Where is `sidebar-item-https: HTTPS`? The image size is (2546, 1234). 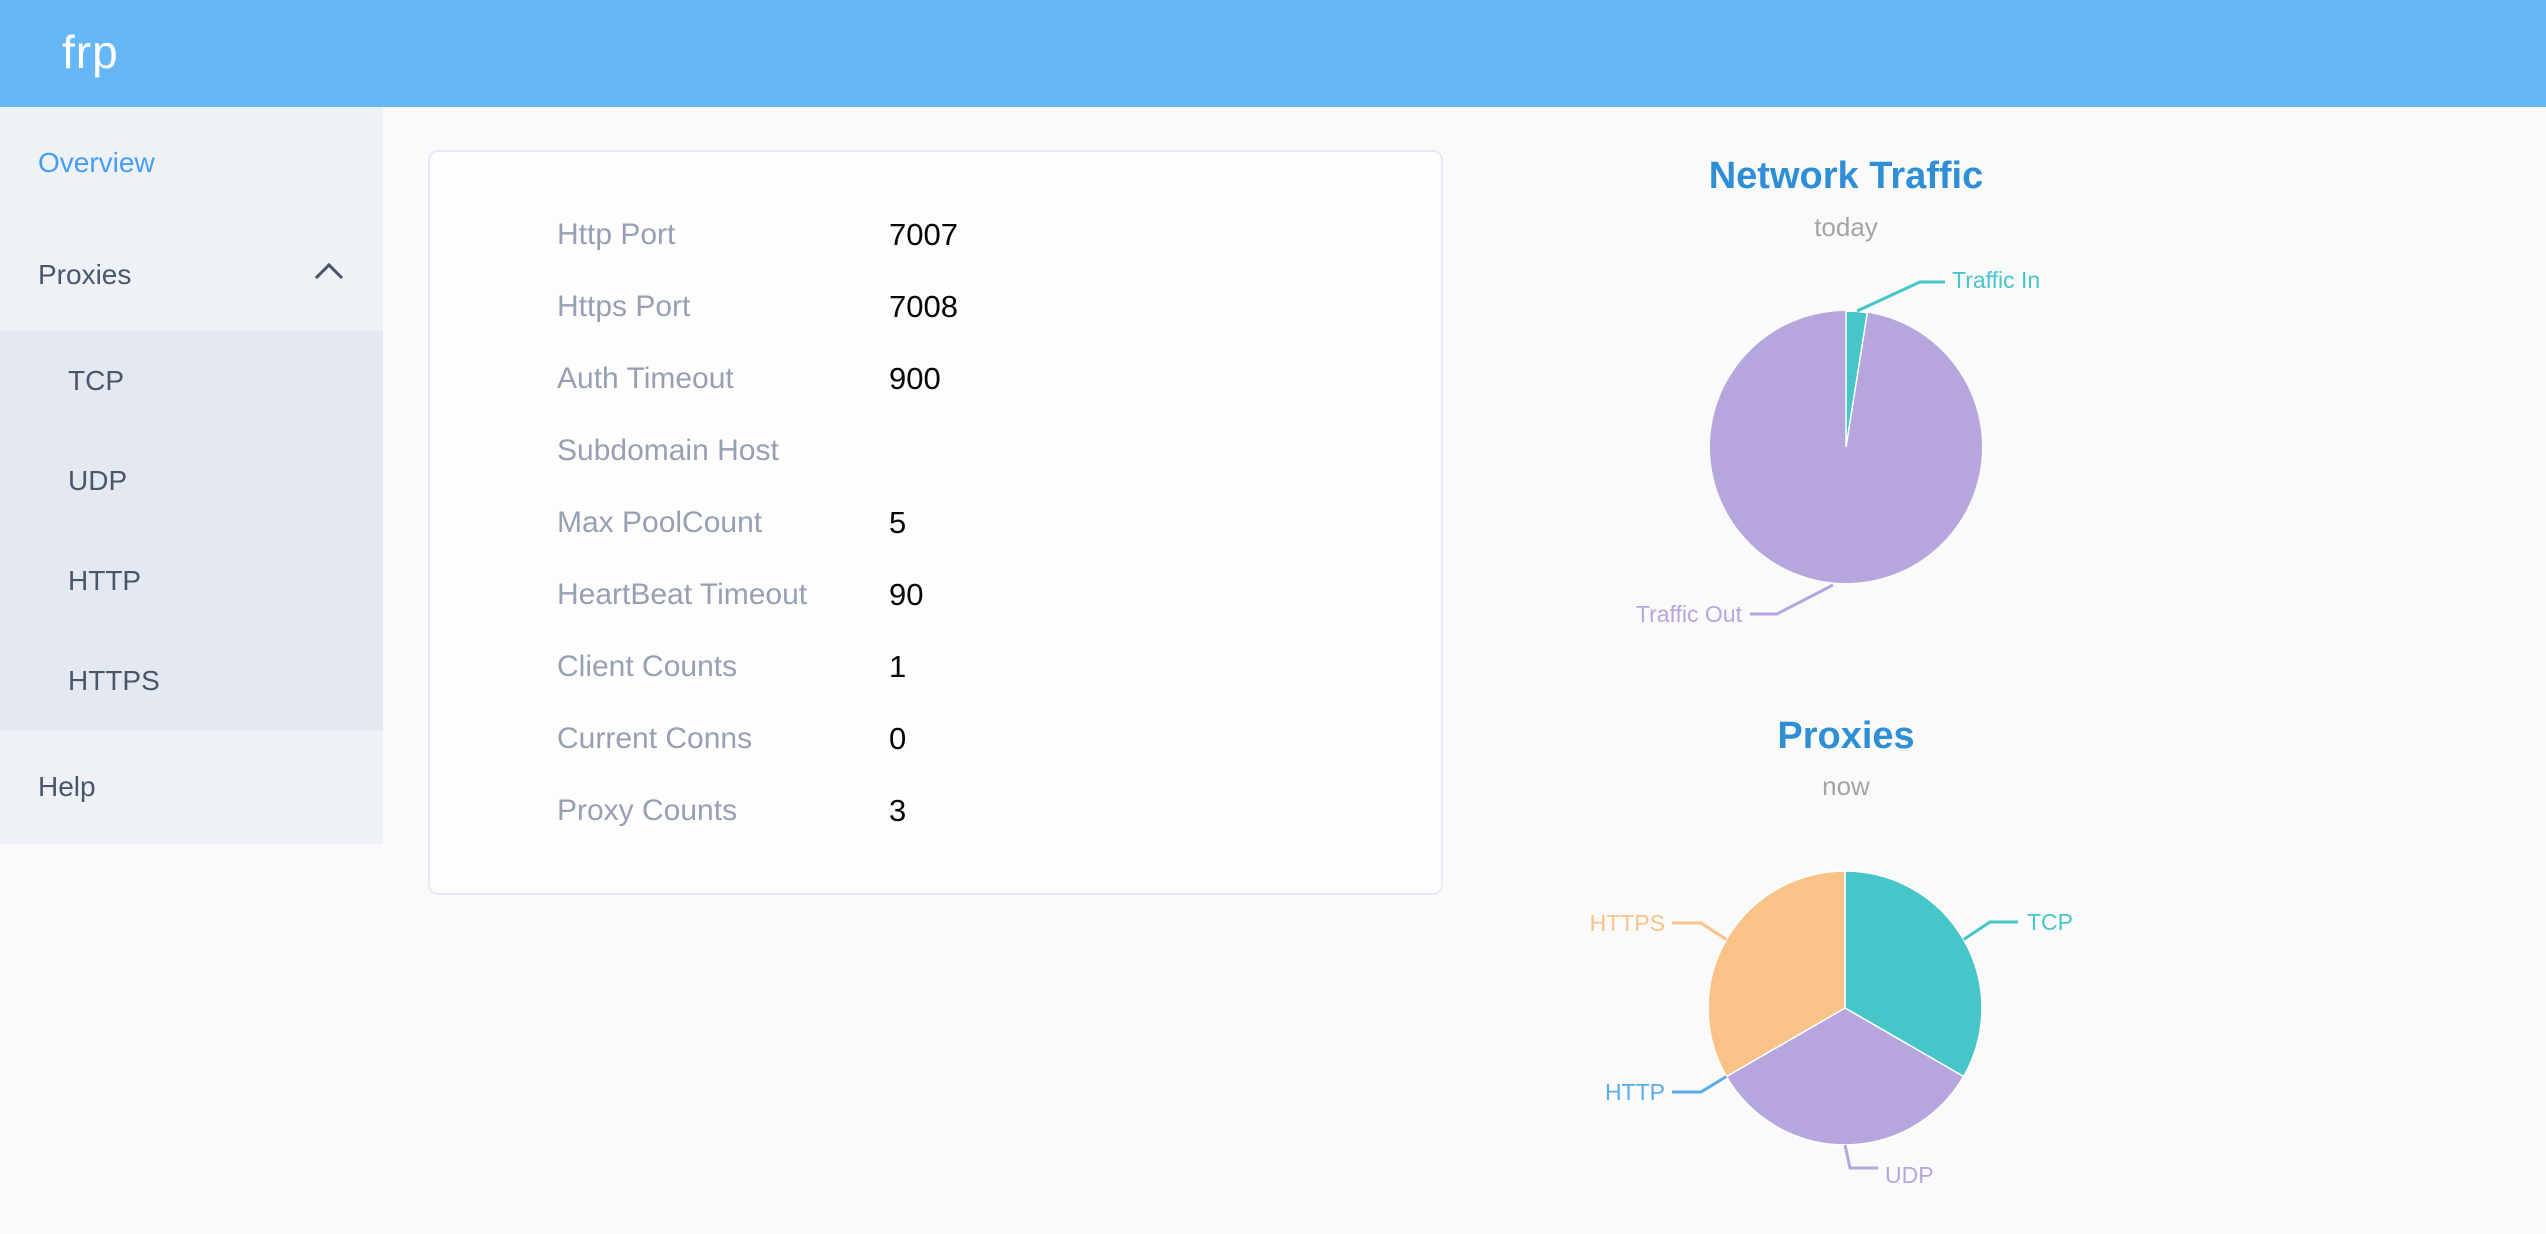 sidebar-item-https: HTTPS is located at coordinates (191, 681).